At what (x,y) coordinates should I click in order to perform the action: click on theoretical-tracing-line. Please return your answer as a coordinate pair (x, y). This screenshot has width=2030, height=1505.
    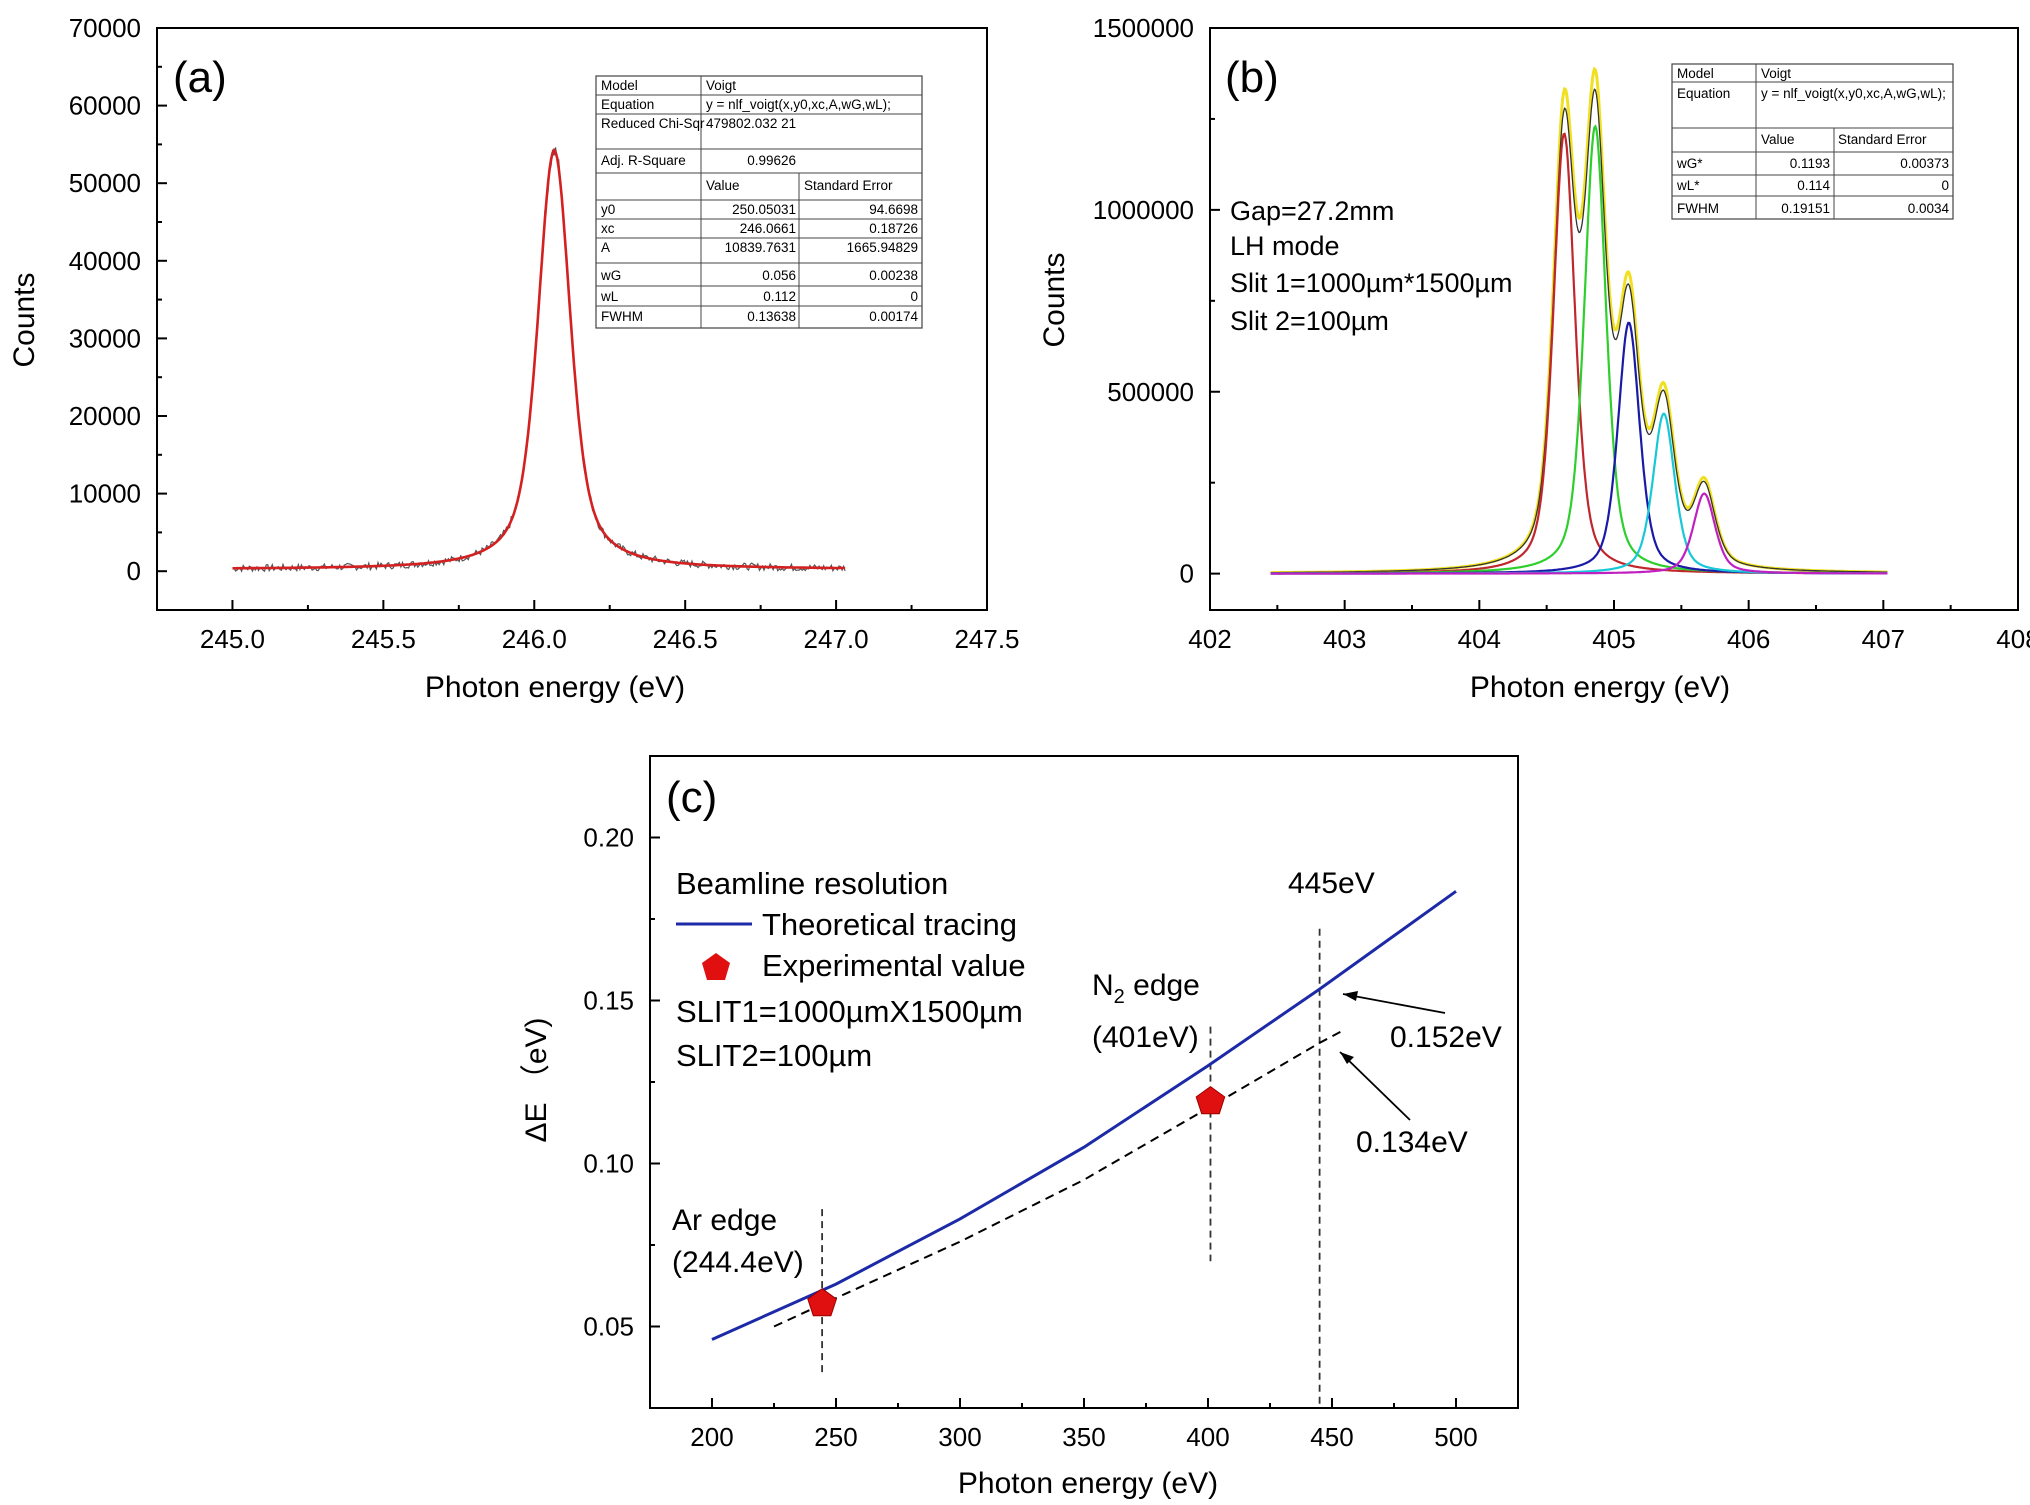
    Looking at the image, I should click on (1084, 1115).